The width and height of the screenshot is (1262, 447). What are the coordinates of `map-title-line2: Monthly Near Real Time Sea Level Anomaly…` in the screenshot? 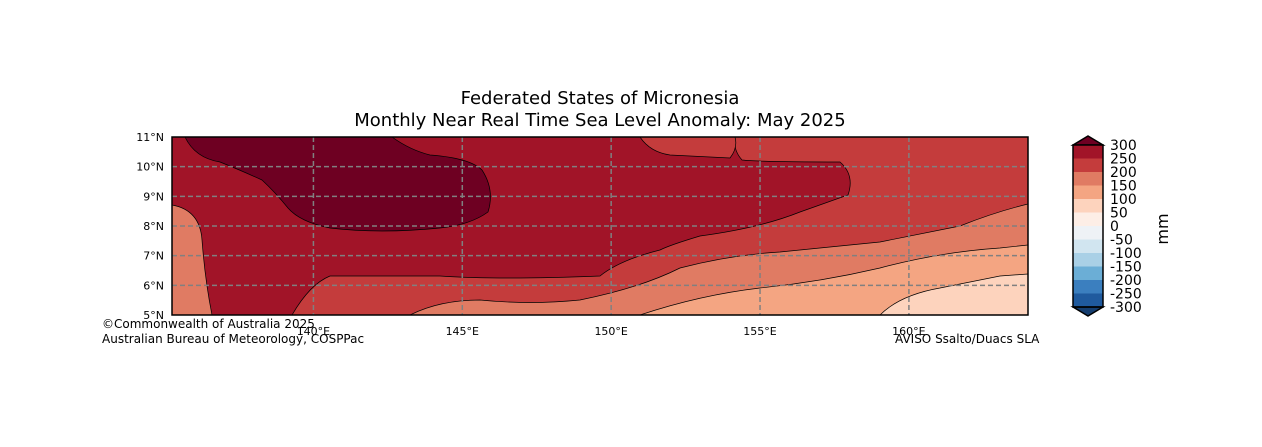 It's located at (600, 120).